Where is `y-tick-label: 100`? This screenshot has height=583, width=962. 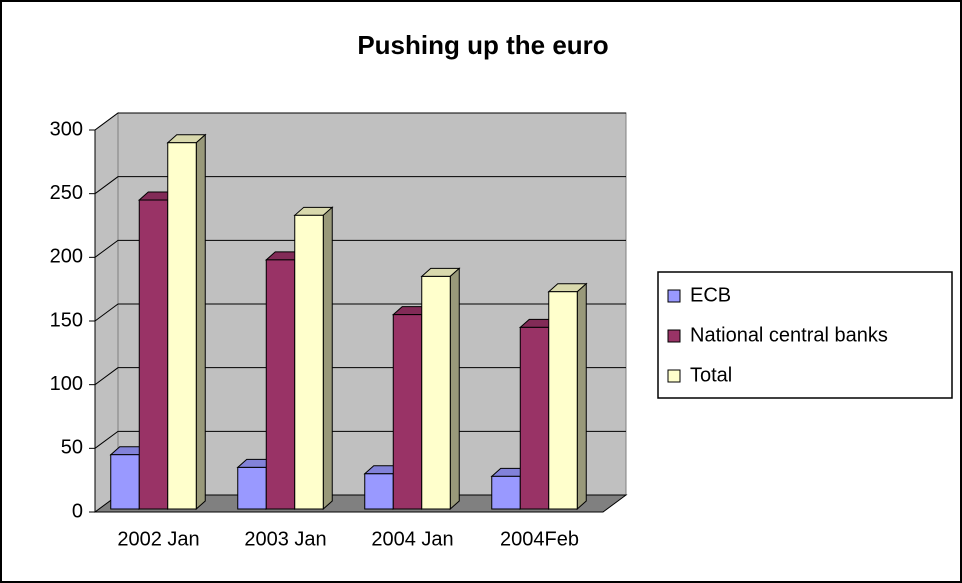
y-tick-label: 100 is located at coordinates (66, 384).